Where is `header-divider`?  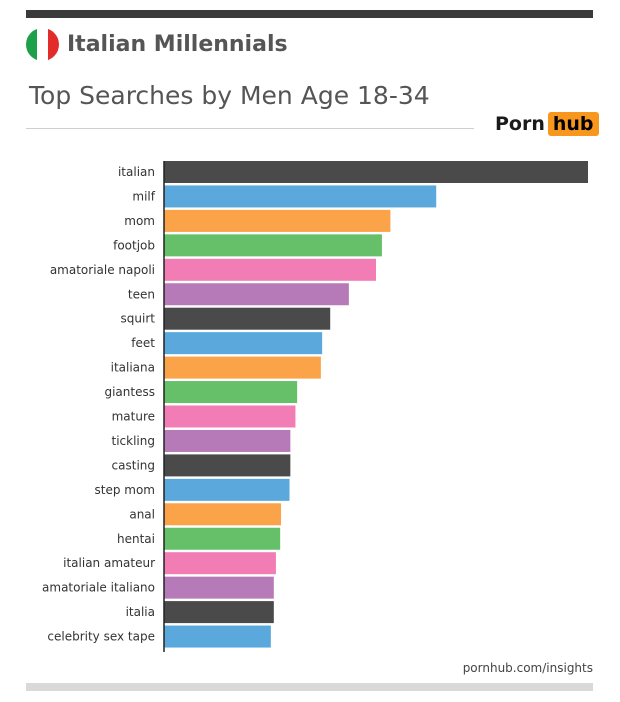 header-divider is located at coordinates (250, 128).